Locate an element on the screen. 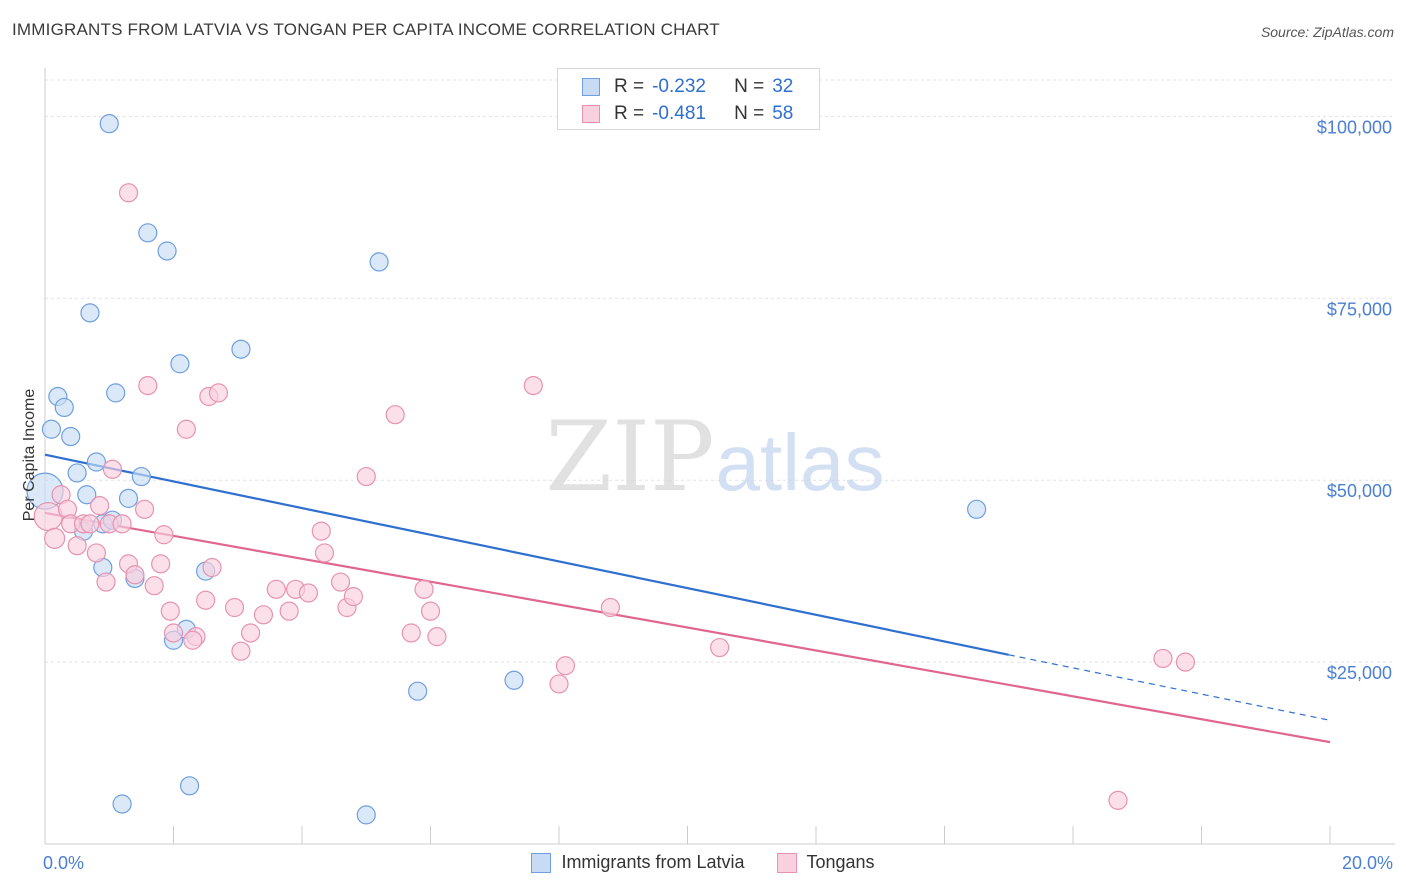 This screenshot has width=1406, height=892. tongans-swatch is located at coordinates (591, 114).